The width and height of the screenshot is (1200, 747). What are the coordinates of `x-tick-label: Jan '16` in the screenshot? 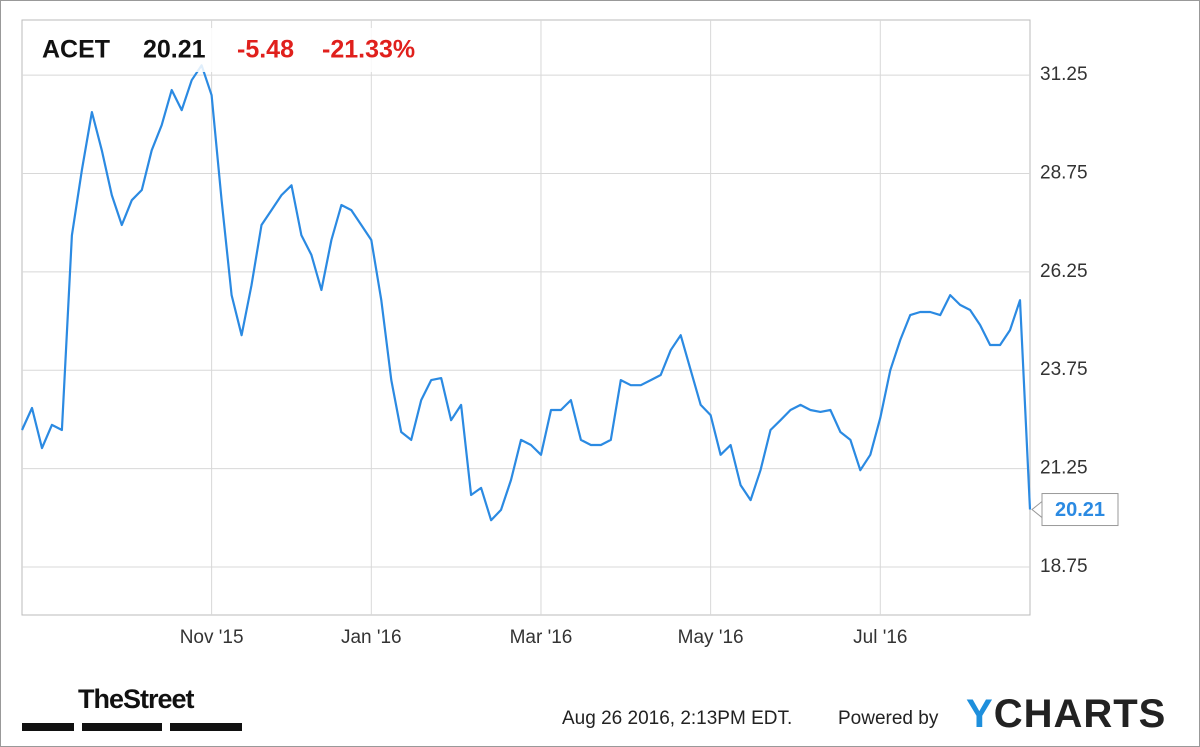 It's located at (371, 637).